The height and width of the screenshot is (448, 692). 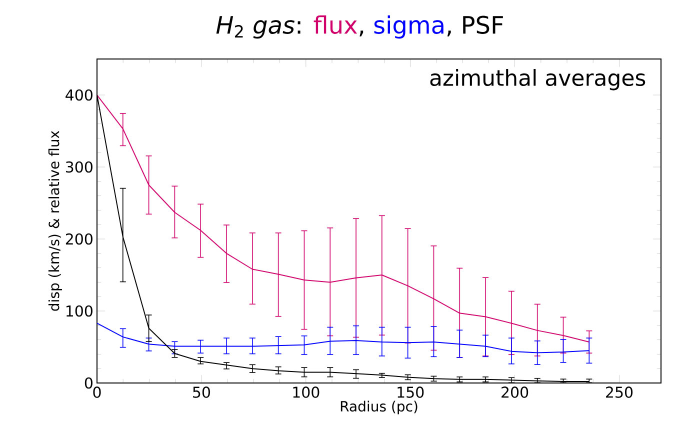 I want to click on y-tick-label: 200, so click(x=79, y=239).